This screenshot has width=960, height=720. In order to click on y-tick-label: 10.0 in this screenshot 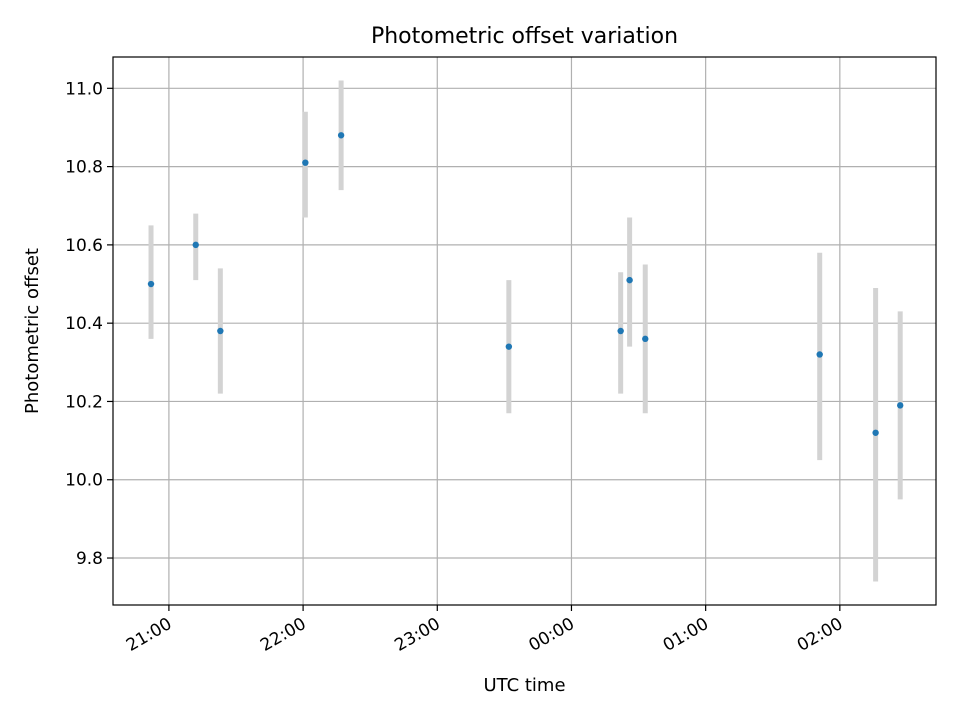, I will do `click(84, 481)`.